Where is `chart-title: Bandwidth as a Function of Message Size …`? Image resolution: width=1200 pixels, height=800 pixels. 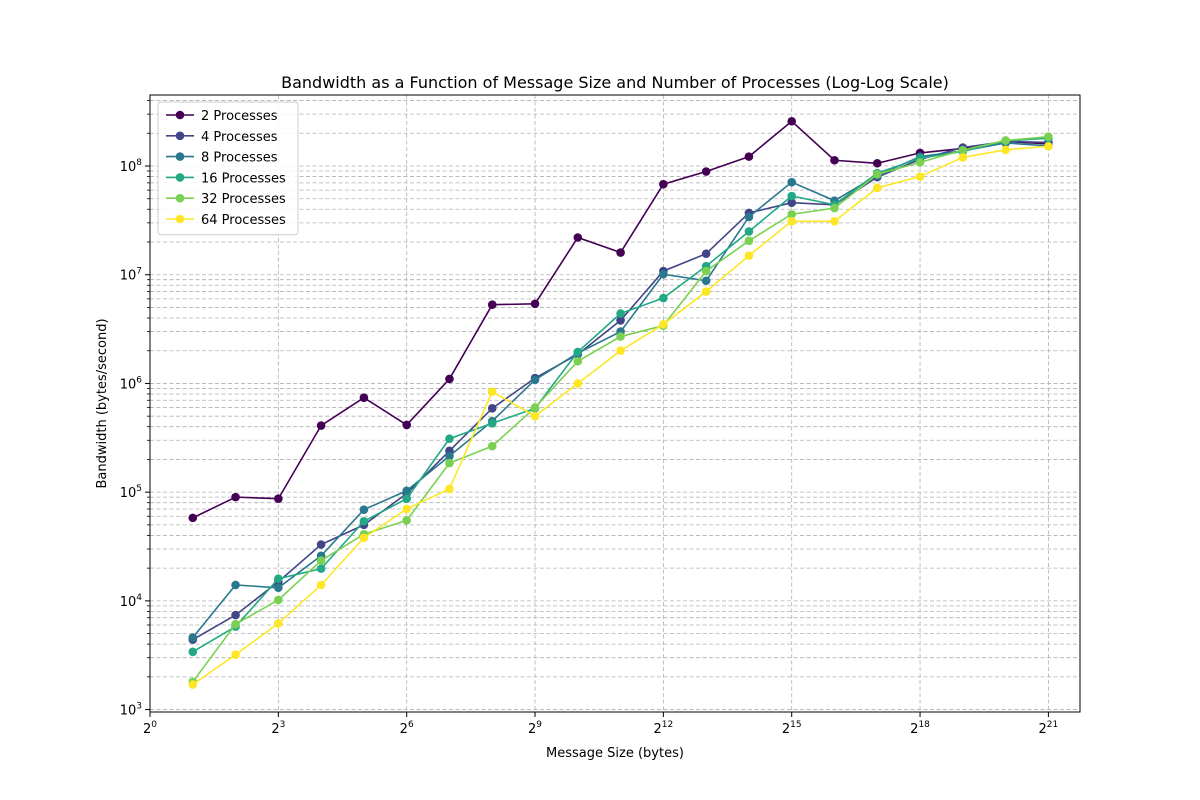
chart-title: Bandwidth as a Function of Message Size … is located at coordinates (615, 82).